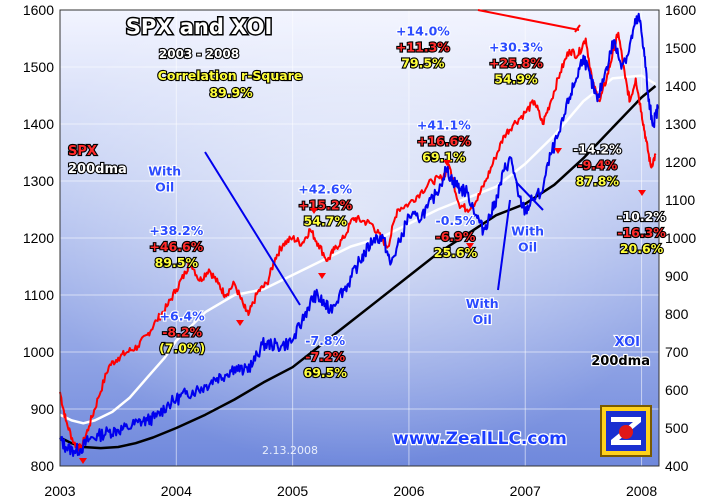 This screenshot has height=504, width=720. What do you see at coordinates (680, 200) in the screenshot?
I see `y-right-tick-label: 1100` at bounding box center [680, 200].